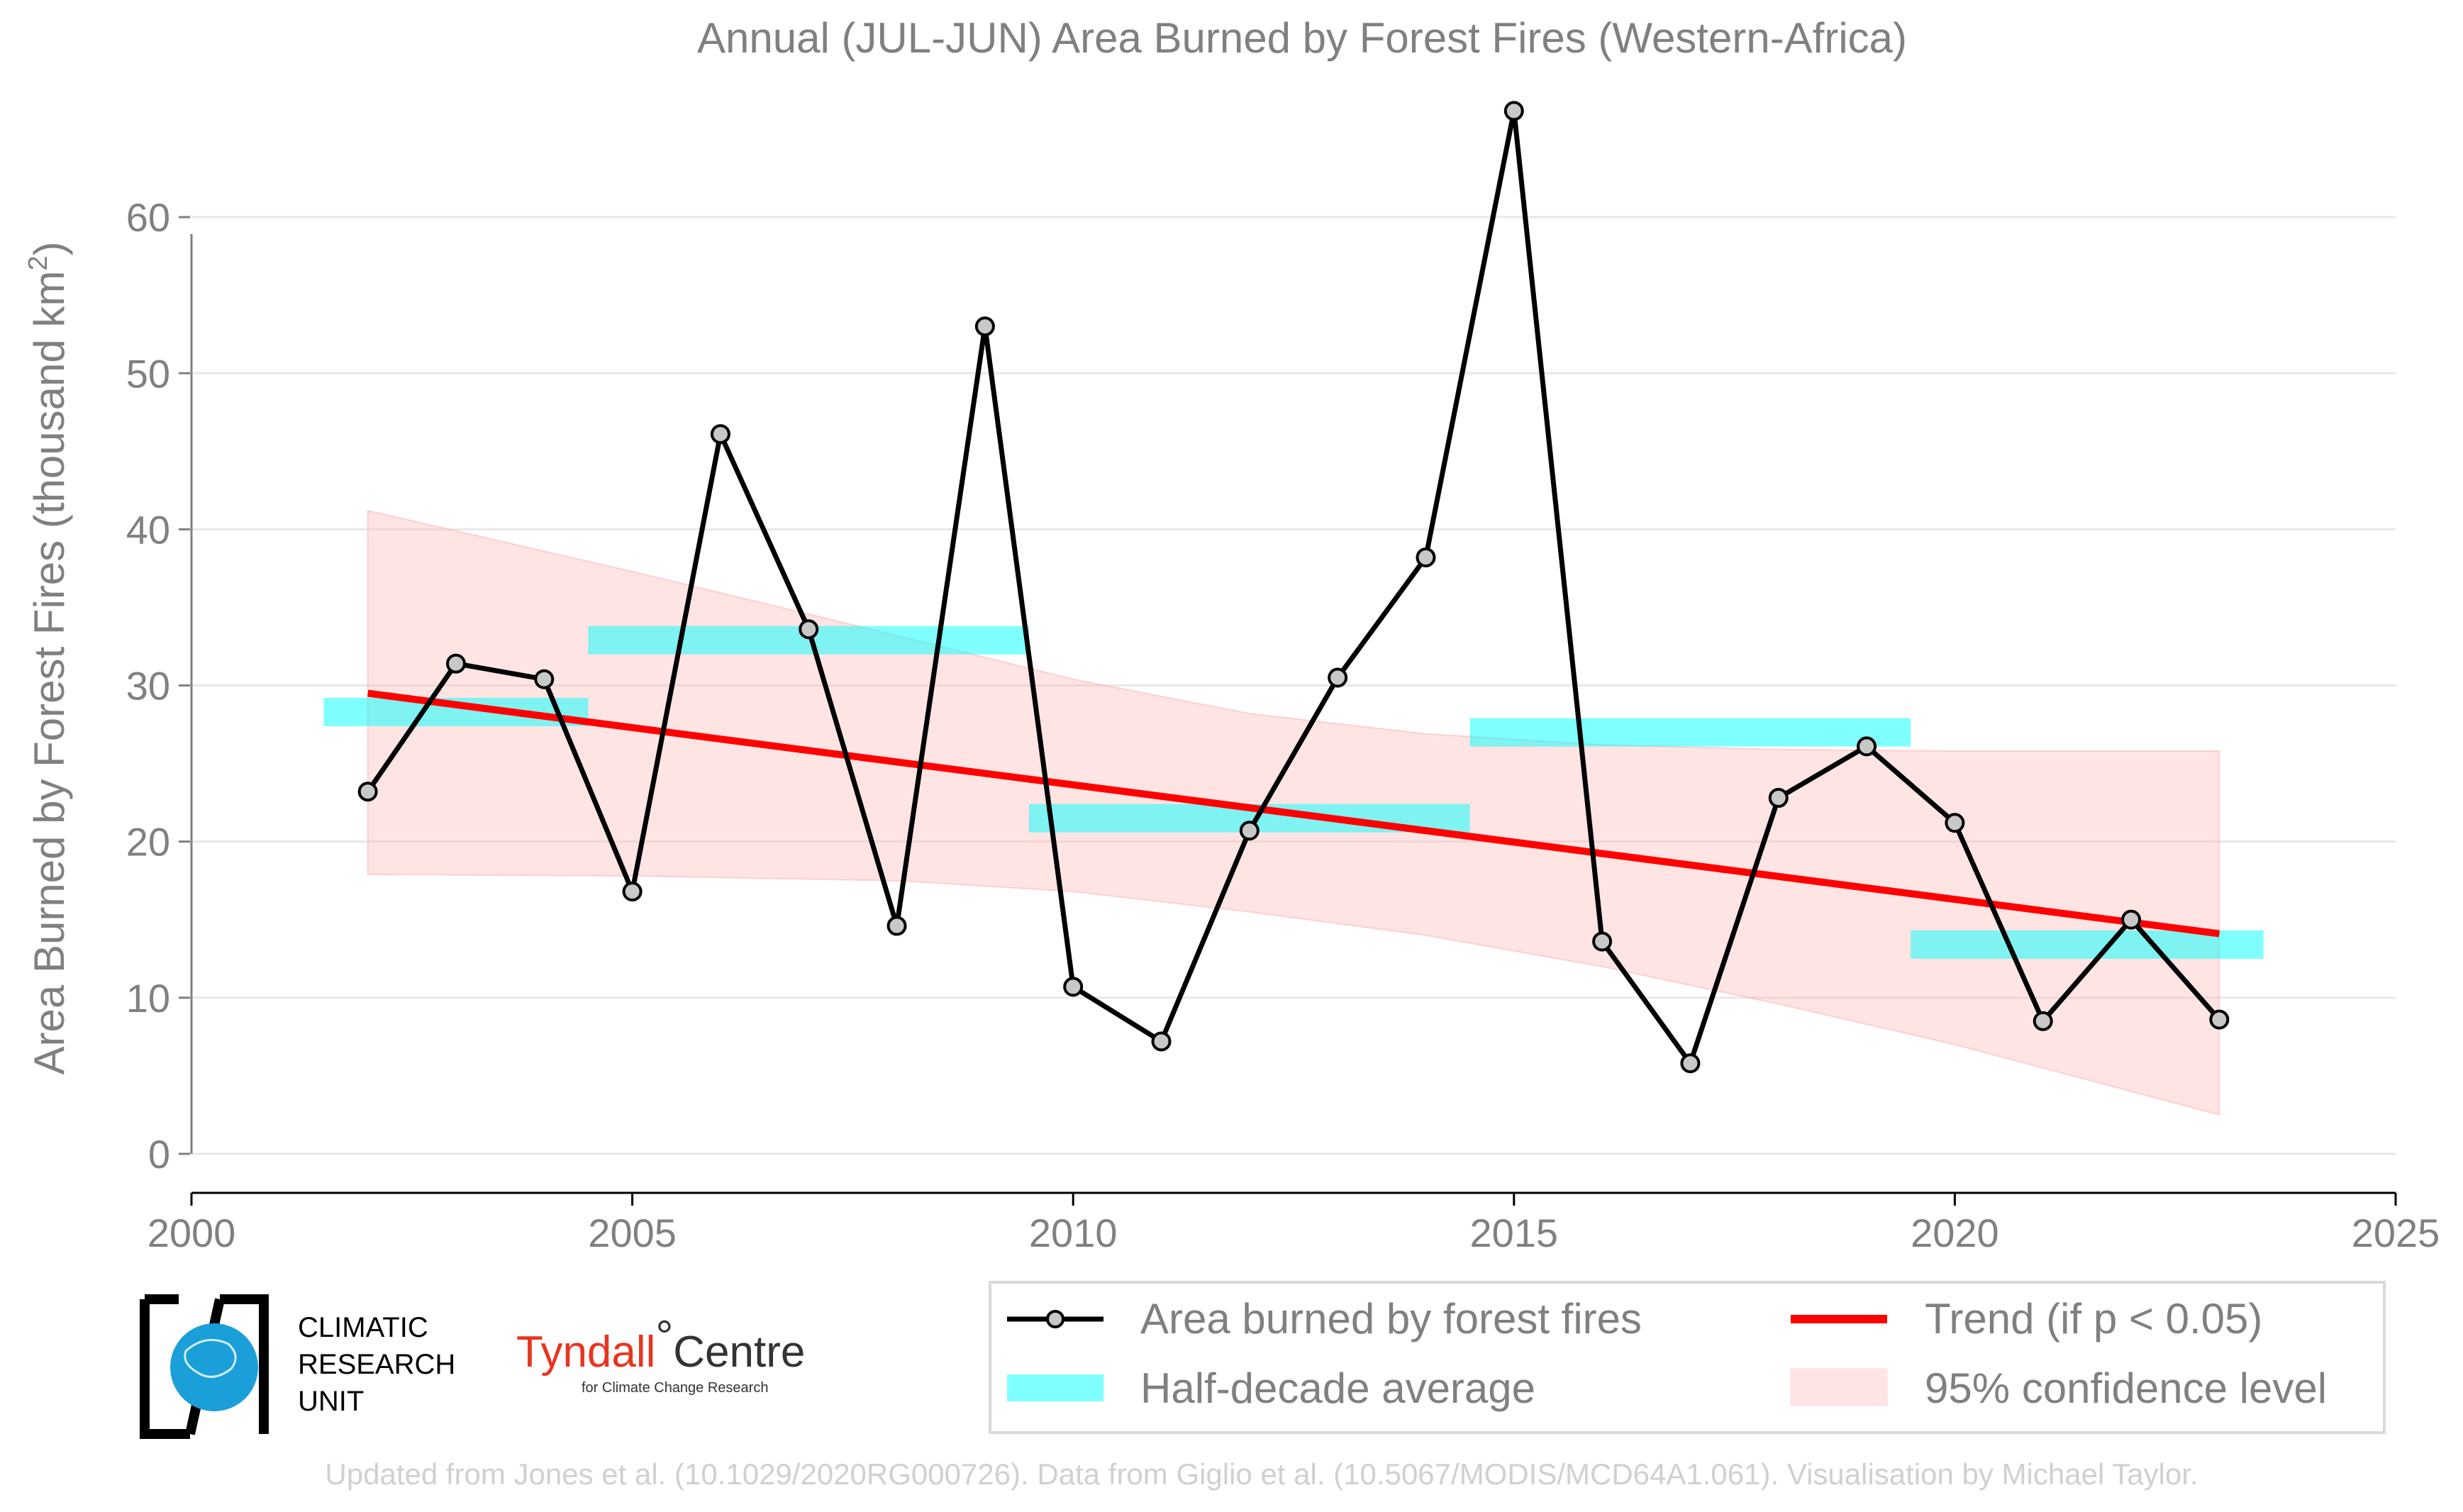 This screenshot has height=1512, width=2463. Describe the element at coordinates (148, 686) in the screenshot. I see `y-tick-label-30: 30` at that location.